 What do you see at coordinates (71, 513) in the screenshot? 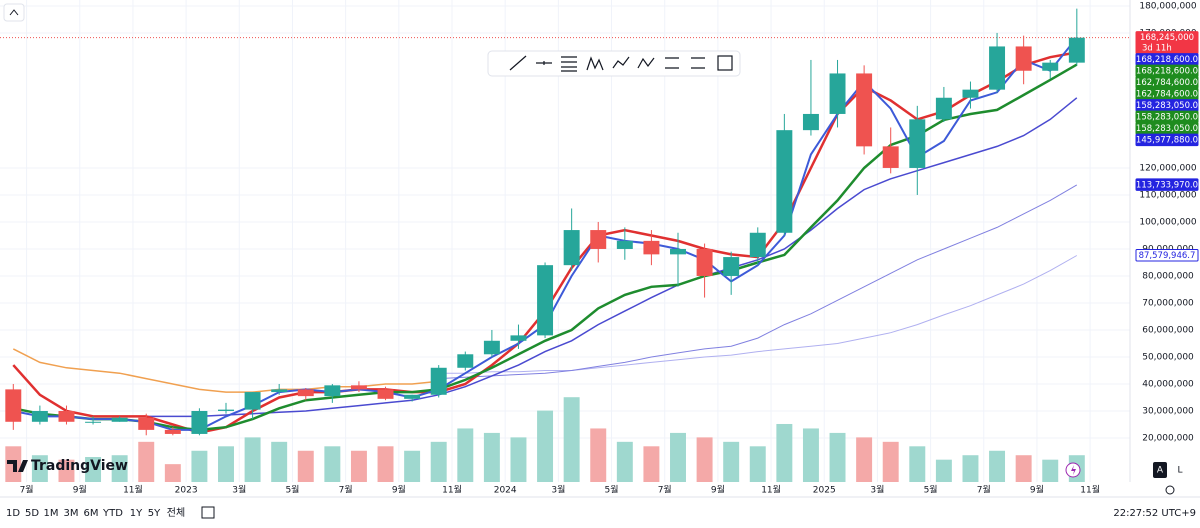
I see `timeframe-button: 3M` at bounding box center [71, 513].